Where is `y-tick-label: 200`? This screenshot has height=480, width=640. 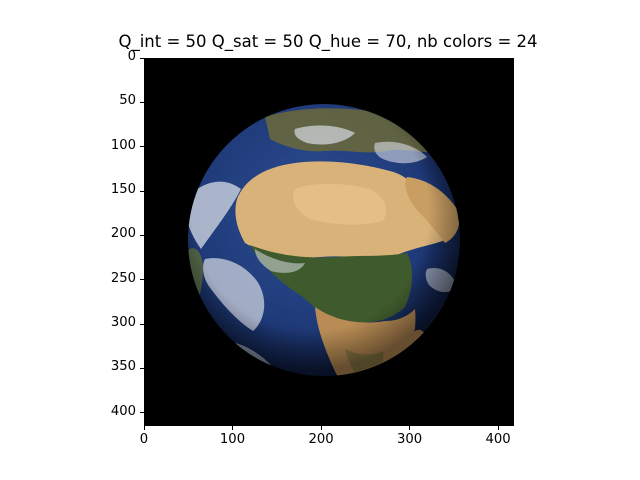
y-tick-label: 200 is located at coordinates (123, 234).